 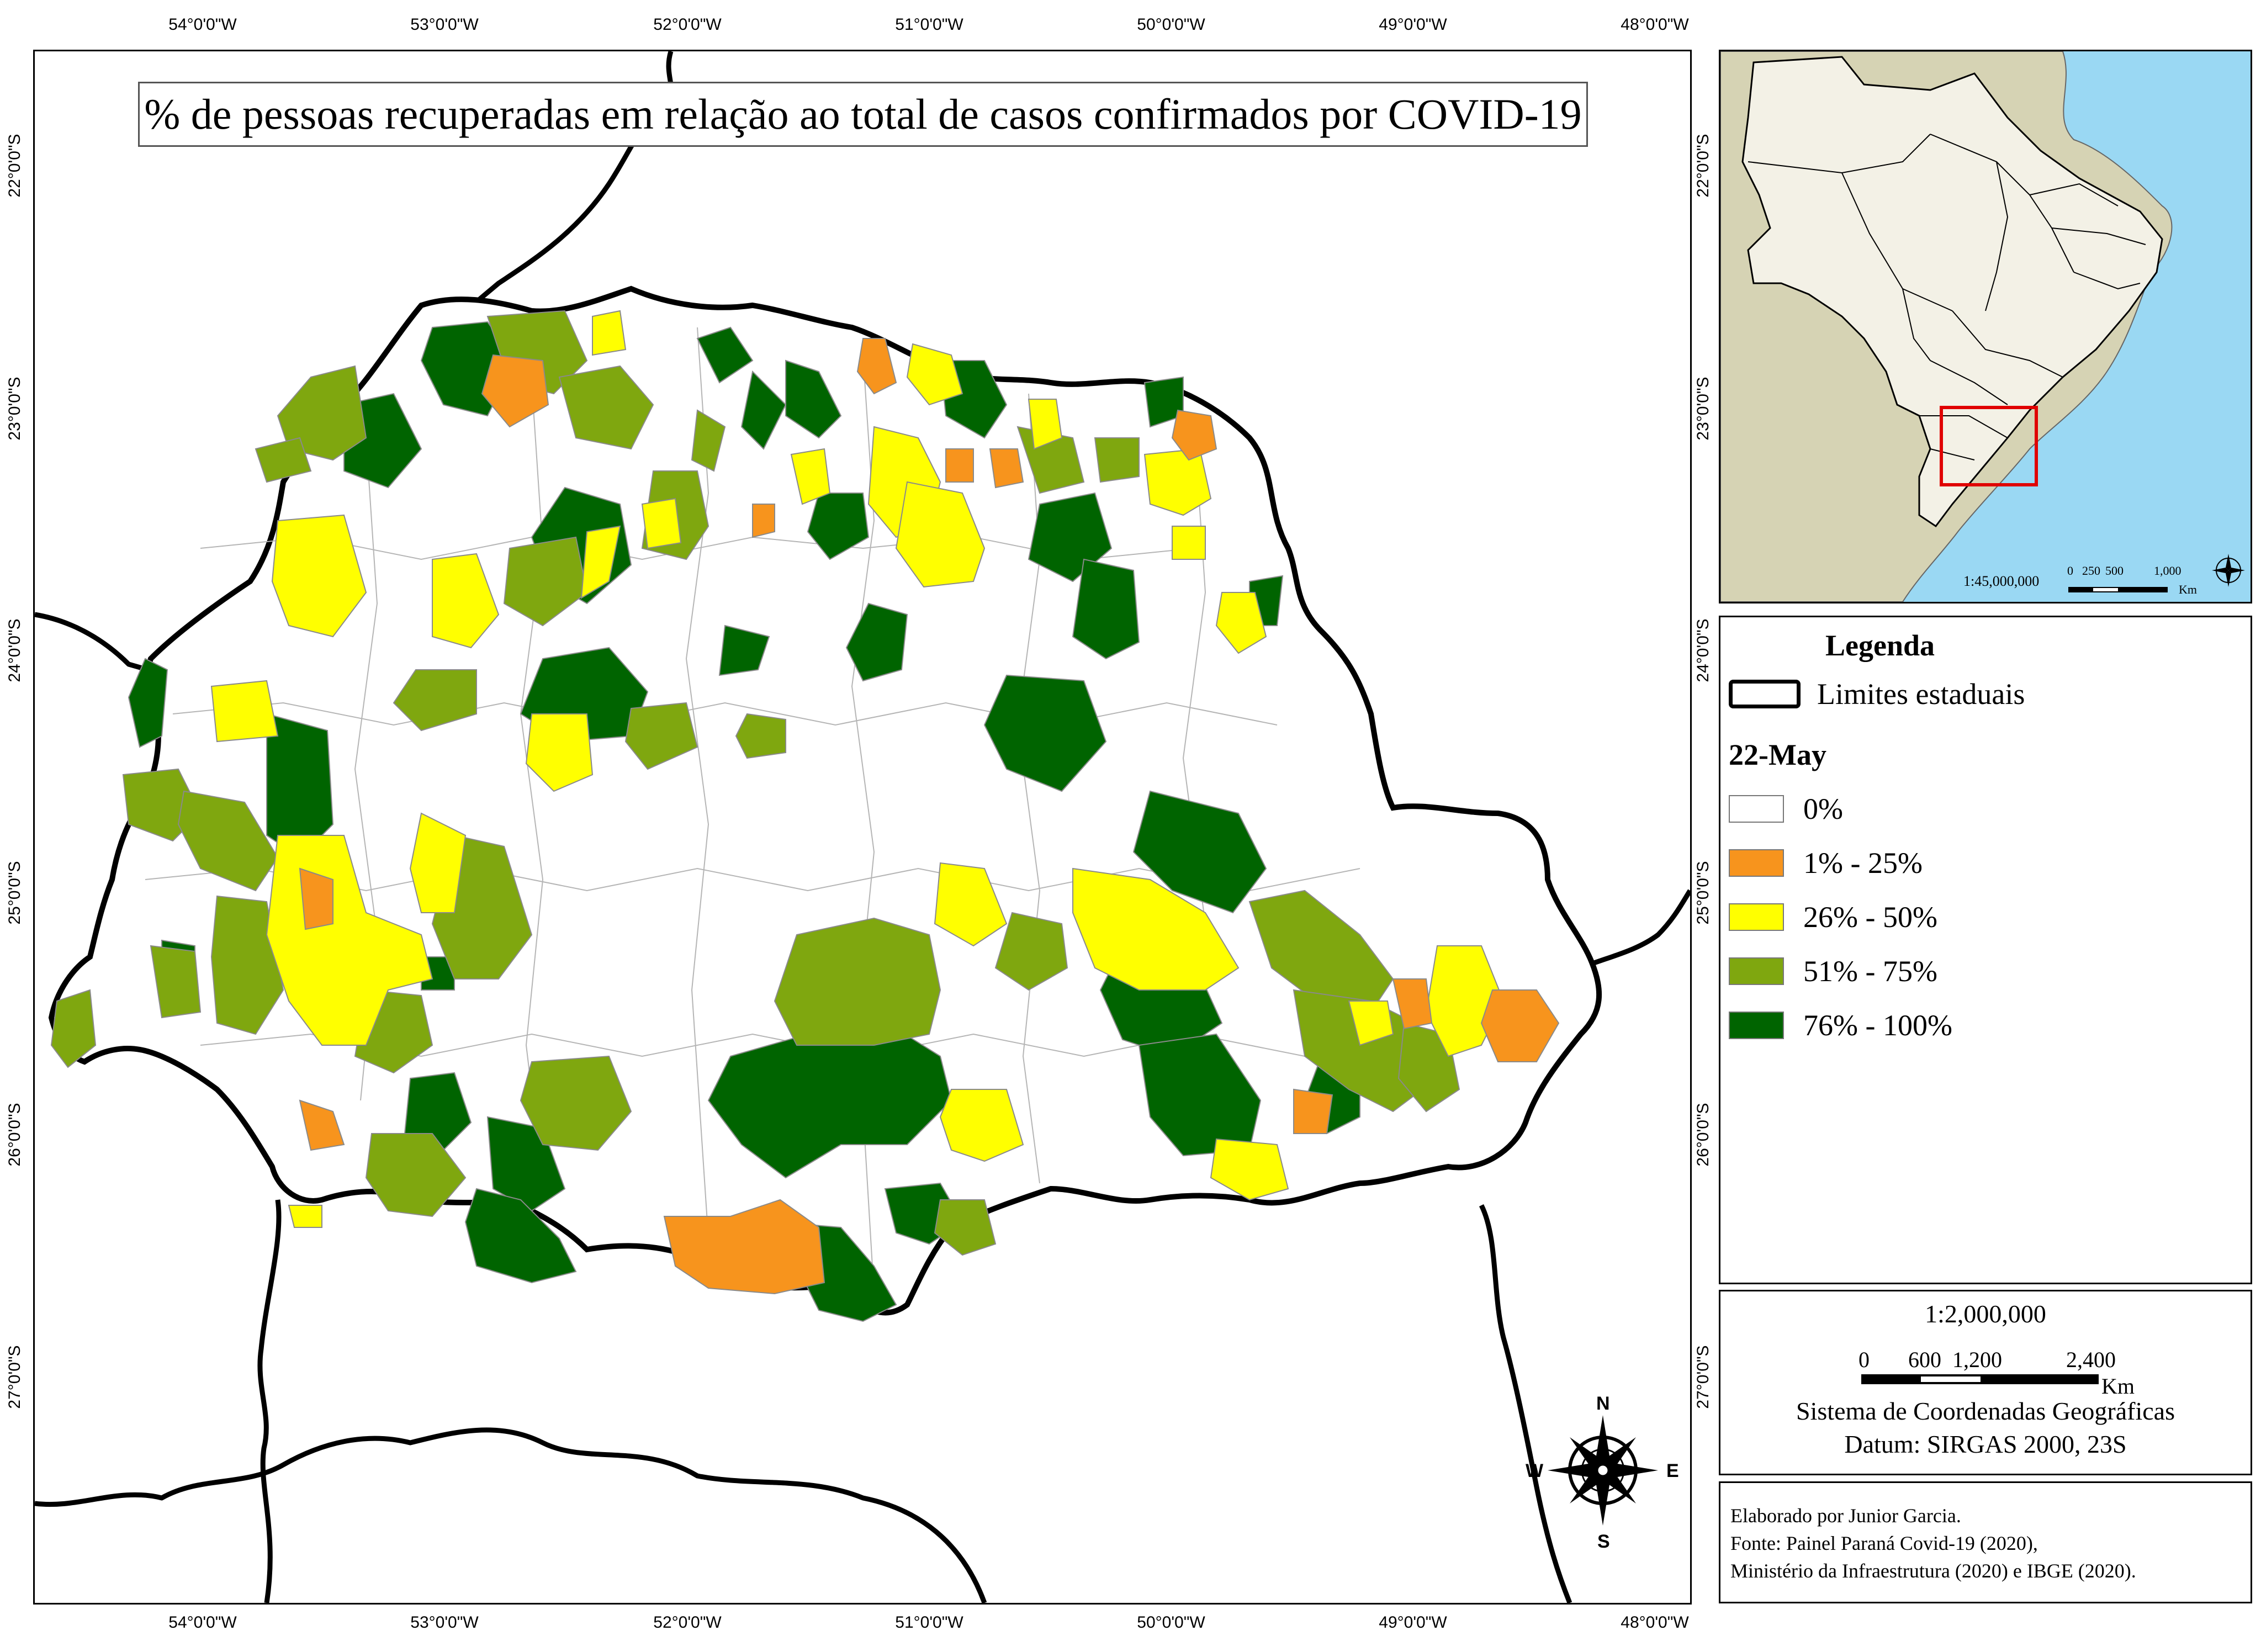 What do you see at coordinates (1778, 754) in the screenshot?
I see `legend-date: 22-May` at bounding box center [1778, 754].